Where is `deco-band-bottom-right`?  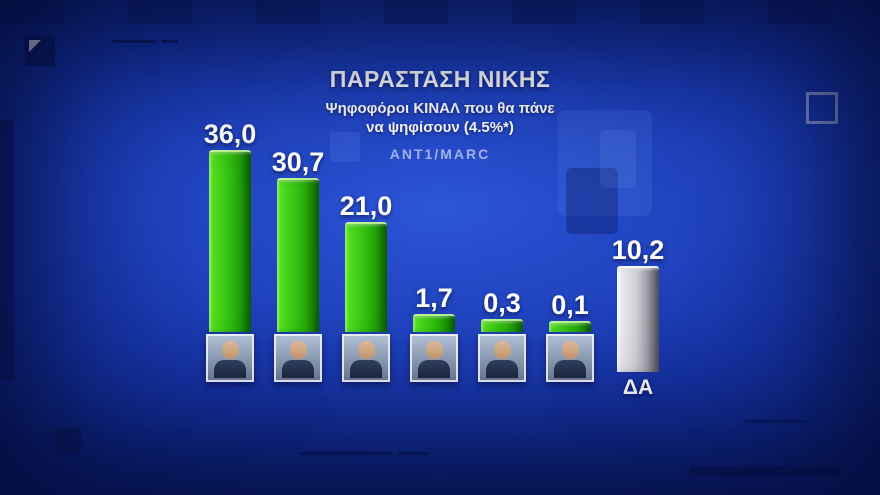 deco-band-bottom-right is located at coordinates (765, 471).